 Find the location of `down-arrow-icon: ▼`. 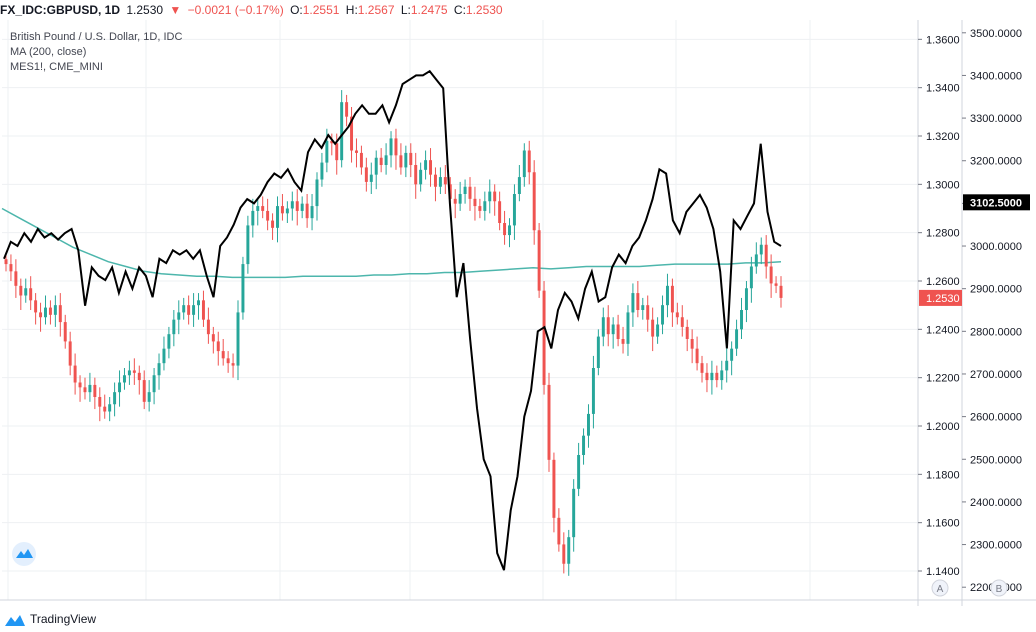

down-arrow-icon: ▼ is located at coordinates (175, 10).